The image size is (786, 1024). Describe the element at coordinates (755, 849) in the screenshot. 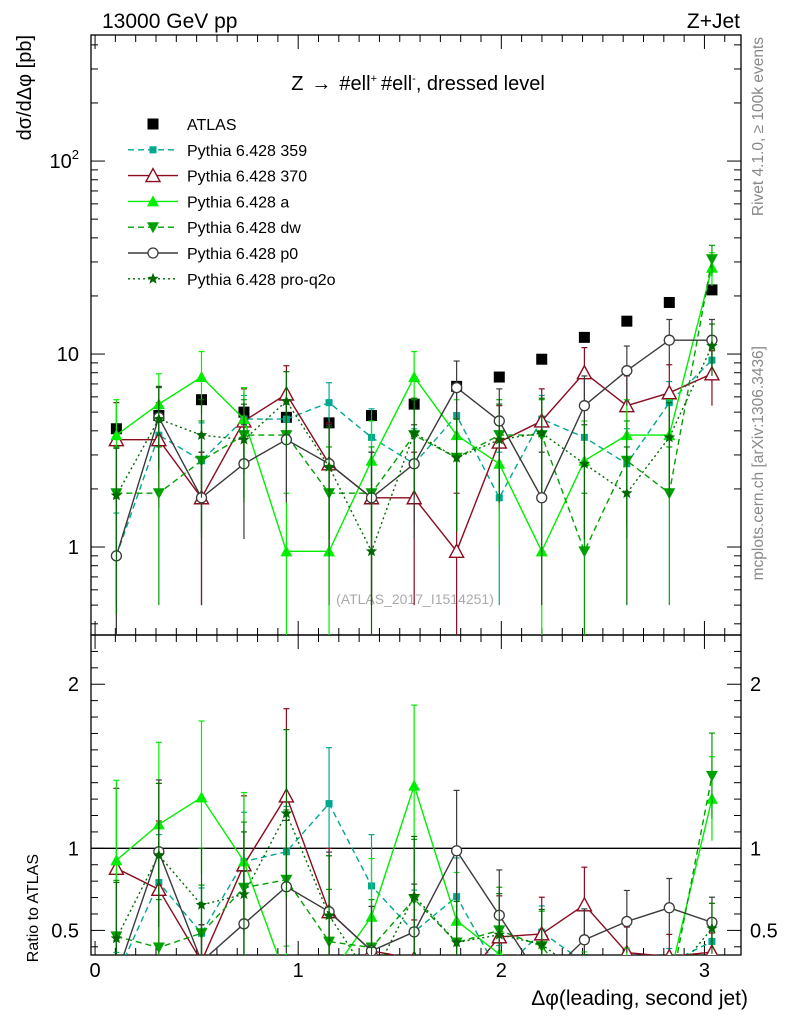

I see `y-tick-label-bottom-right: 1` at that location.